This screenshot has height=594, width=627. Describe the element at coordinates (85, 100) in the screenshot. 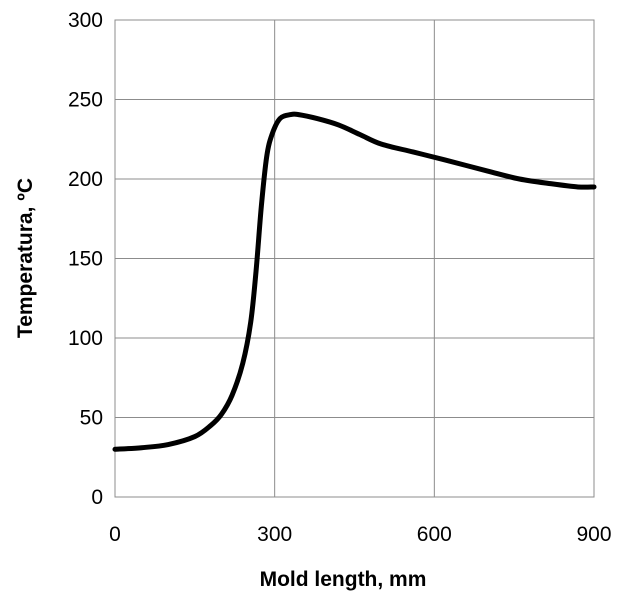

I see `y-tick-label: 250` at that location.